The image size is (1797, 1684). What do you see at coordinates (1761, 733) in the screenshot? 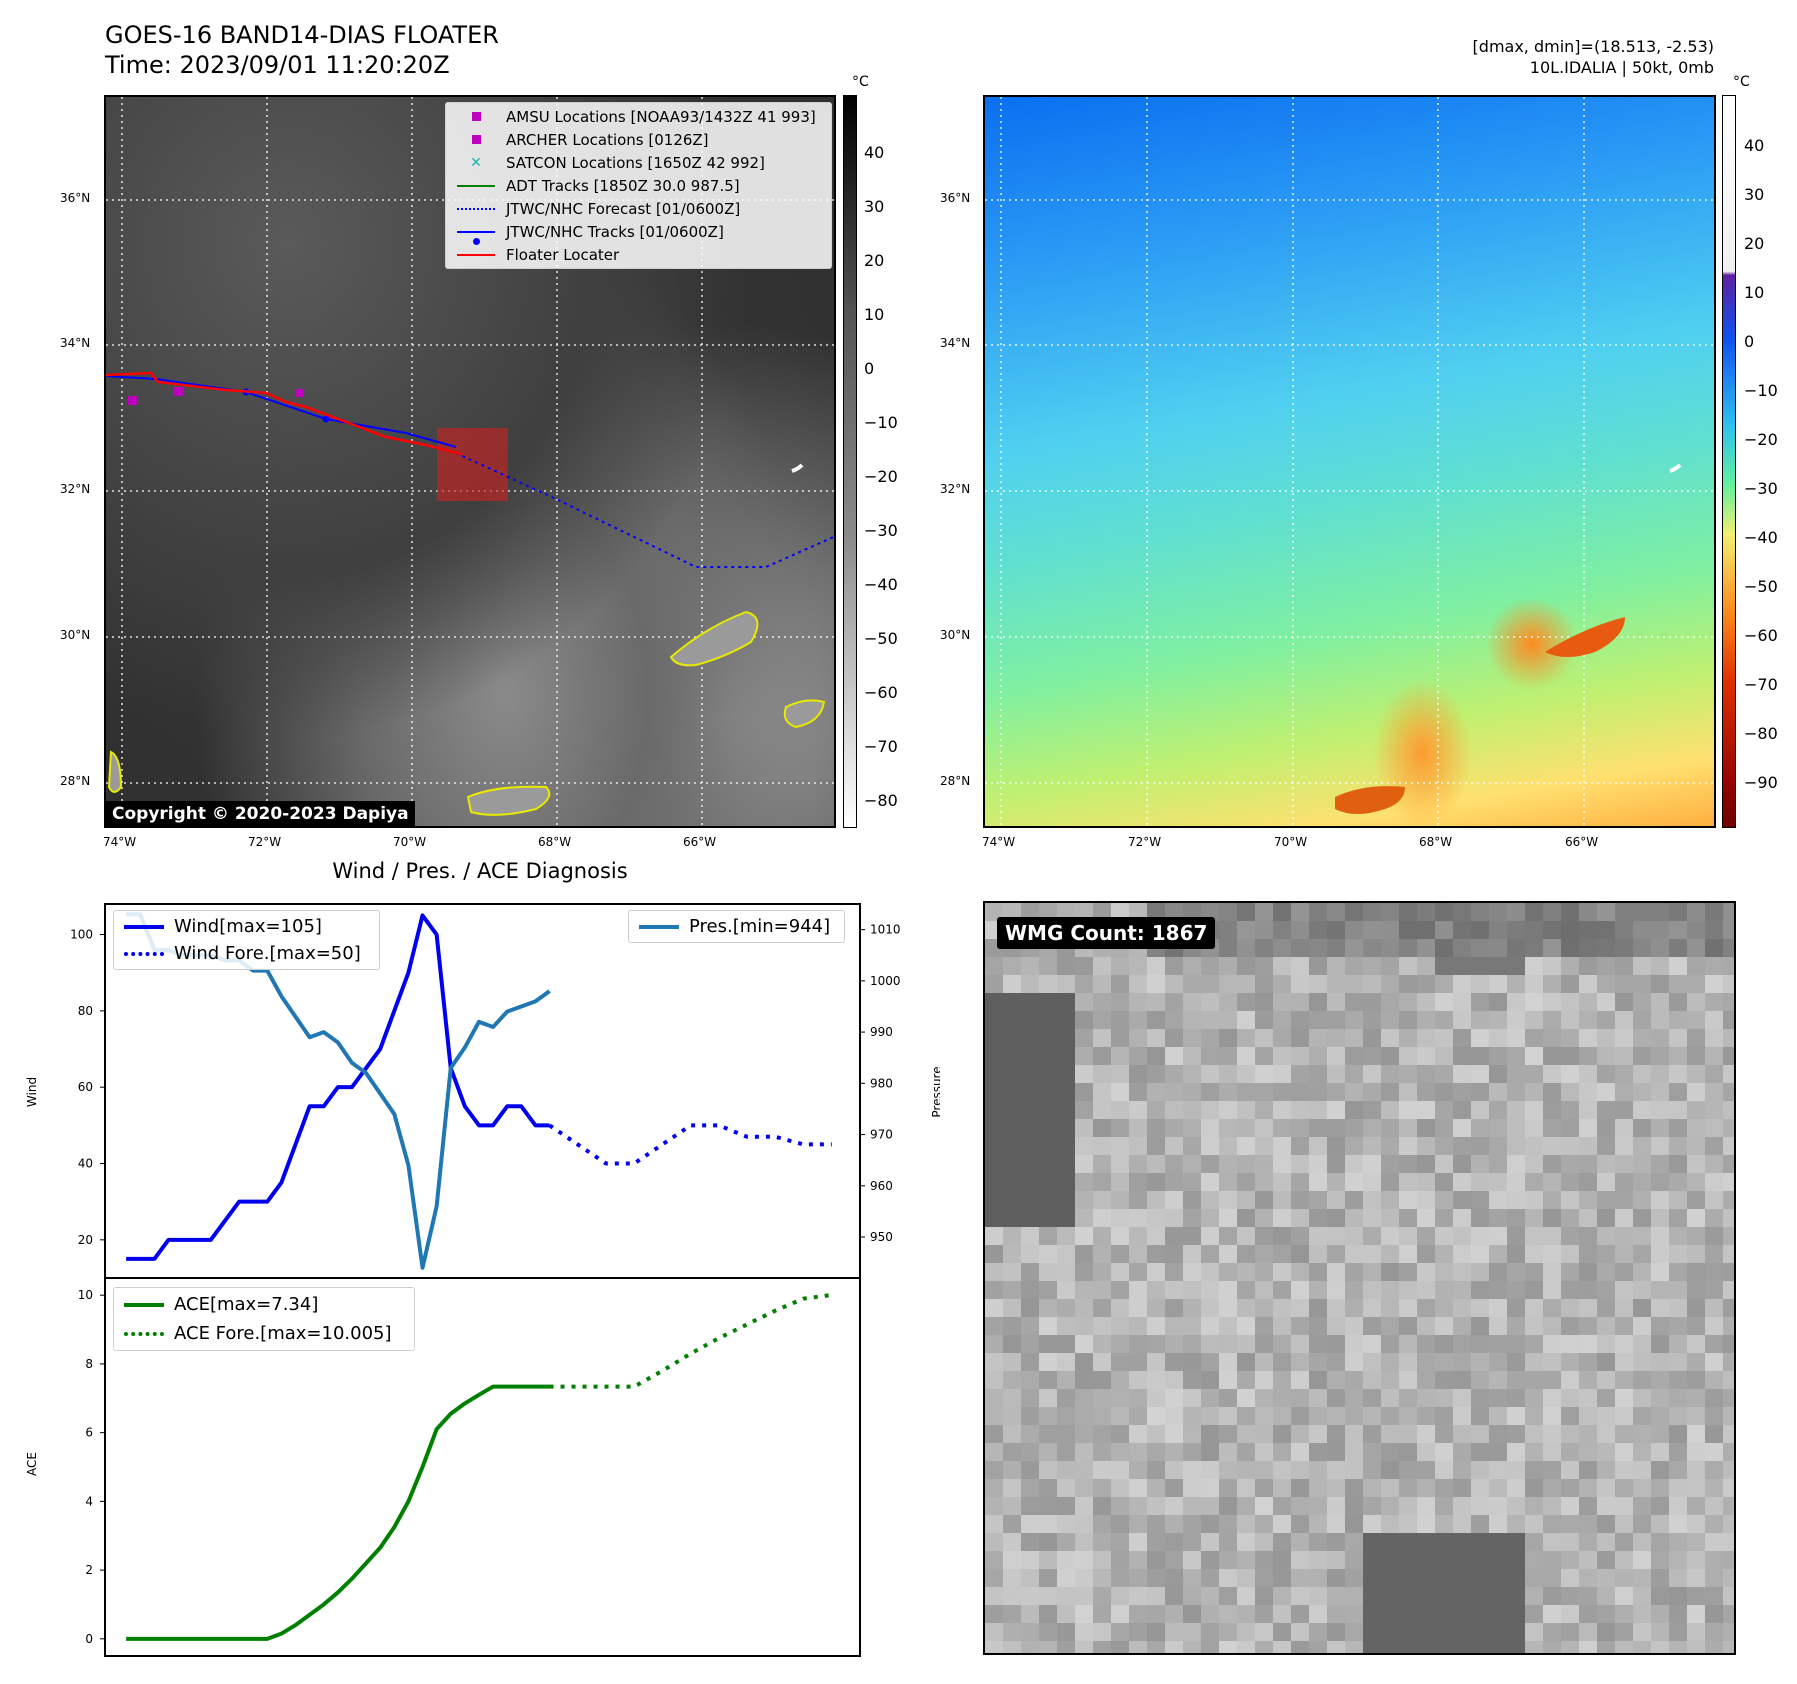
I see `color-tick: −80` at bounding box center [1761, 733].